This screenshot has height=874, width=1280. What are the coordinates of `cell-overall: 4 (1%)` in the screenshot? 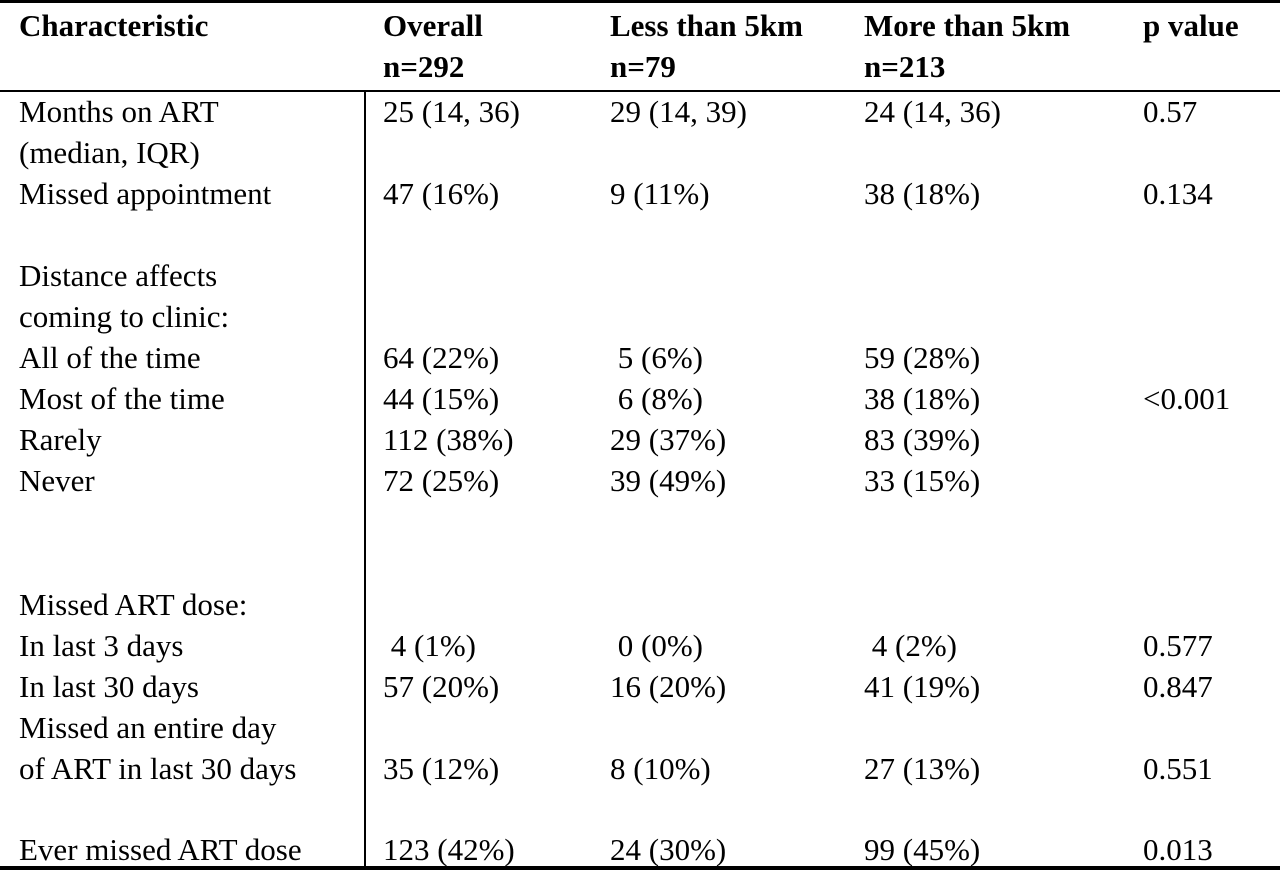 It's located at (429, 645).